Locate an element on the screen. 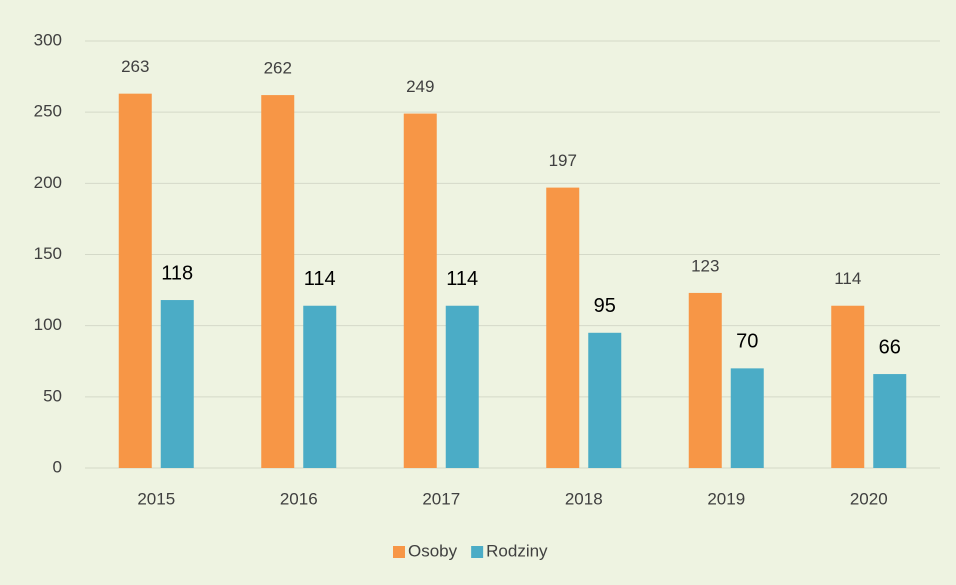  y-tick-label: 200 is located at coordinates (48, 182).